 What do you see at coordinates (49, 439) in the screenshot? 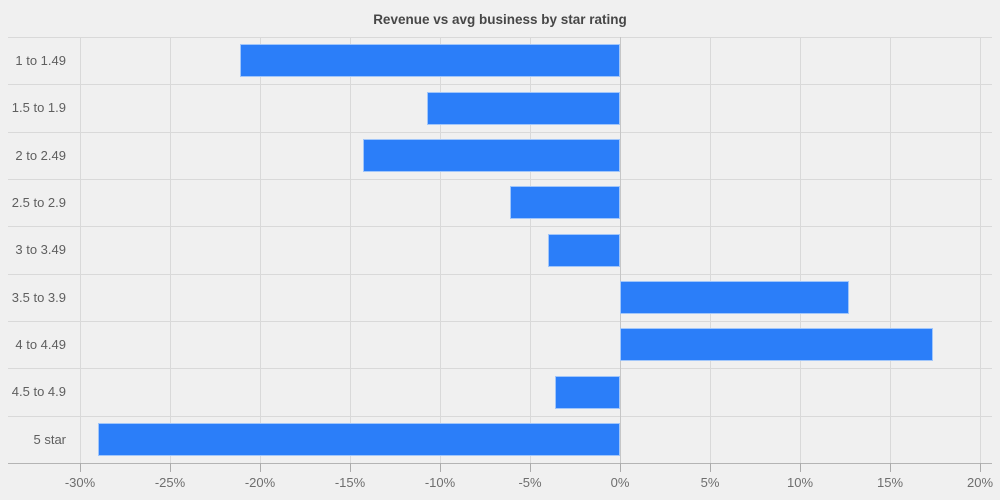
I see `category-label: 5 star` at bounding box center [49, 439].